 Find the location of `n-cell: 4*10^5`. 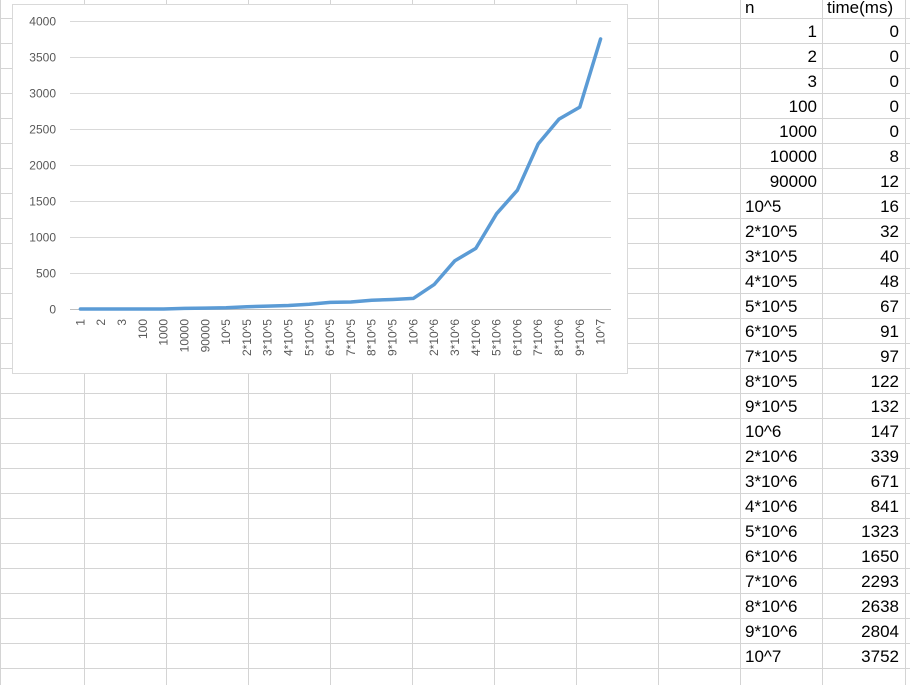

n-cell: 4*10^5 is located at coordinates (771, 281).